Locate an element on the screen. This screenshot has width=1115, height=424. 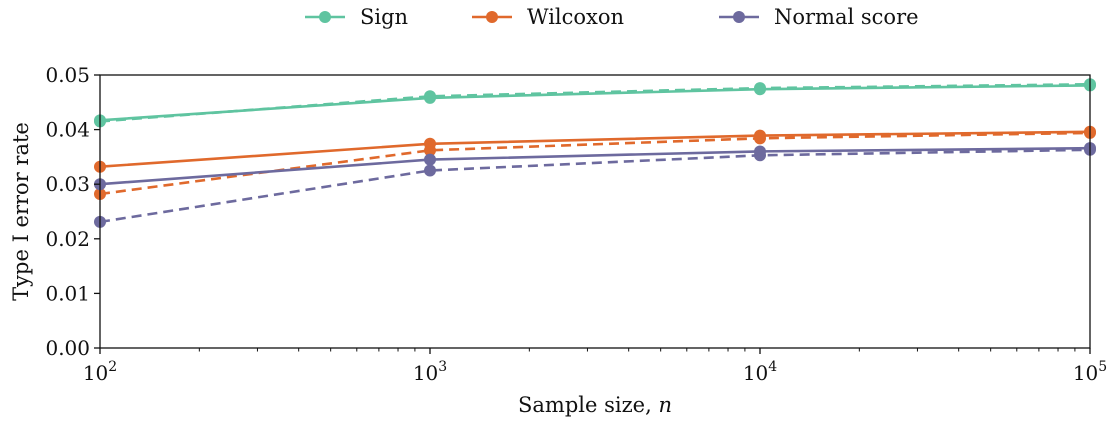
legend-sign-marker is located at coordinates (325, 17).